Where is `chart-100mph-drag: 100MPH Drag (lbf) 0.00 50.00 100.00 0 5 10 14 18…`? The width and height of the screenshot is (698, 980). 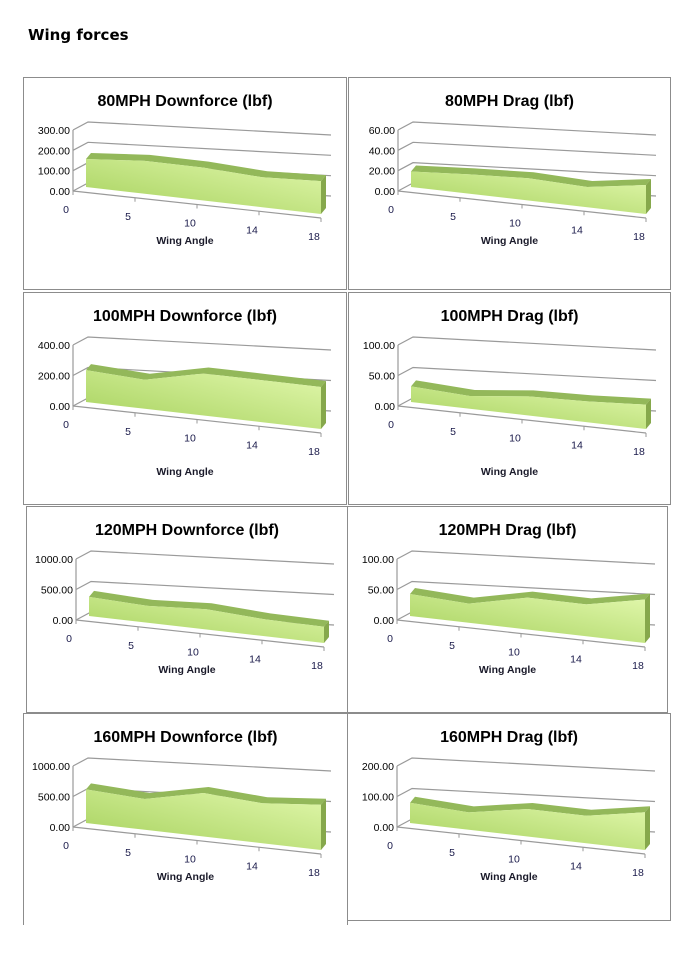
chart-100mph-drag: 100MPH Drag (lbf) 0.00 50.00 100.00 0 5 10 14 18… is located at coordinates (509, 398).